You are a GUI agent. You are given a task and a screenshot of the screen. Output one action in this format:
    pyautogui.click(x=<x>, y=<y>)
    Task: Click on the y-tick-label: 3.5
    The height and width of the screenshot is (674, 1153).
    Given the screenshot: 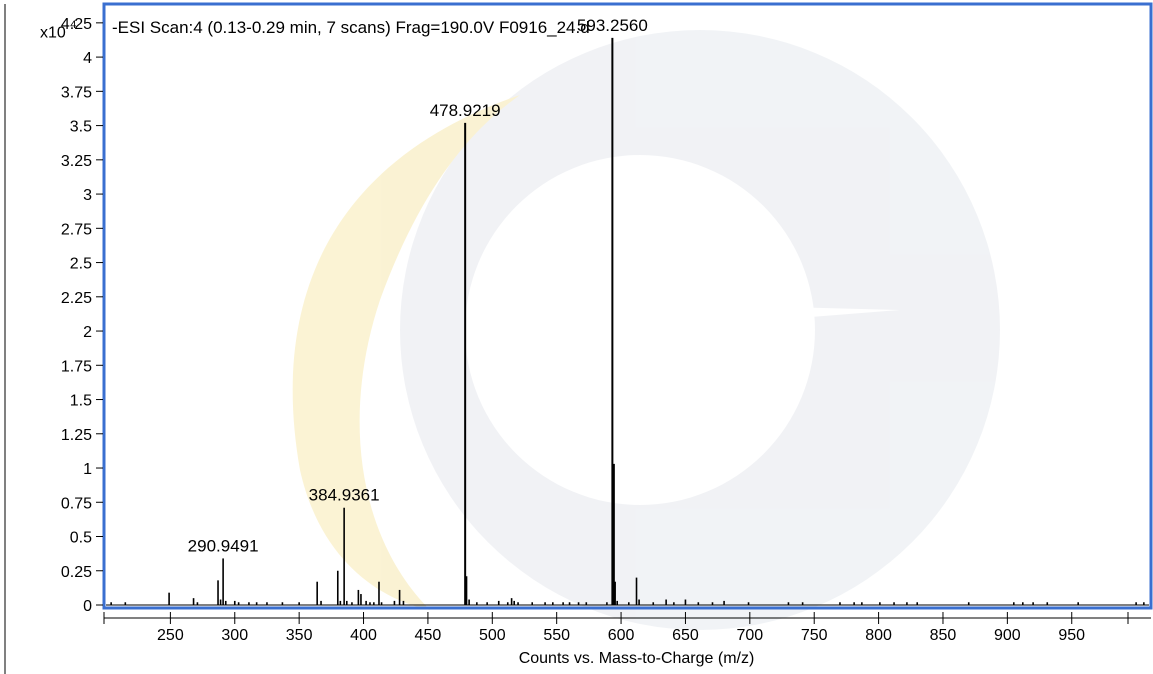 What is the action you would take?
    pyautogui.click(x=81, y=127)
    